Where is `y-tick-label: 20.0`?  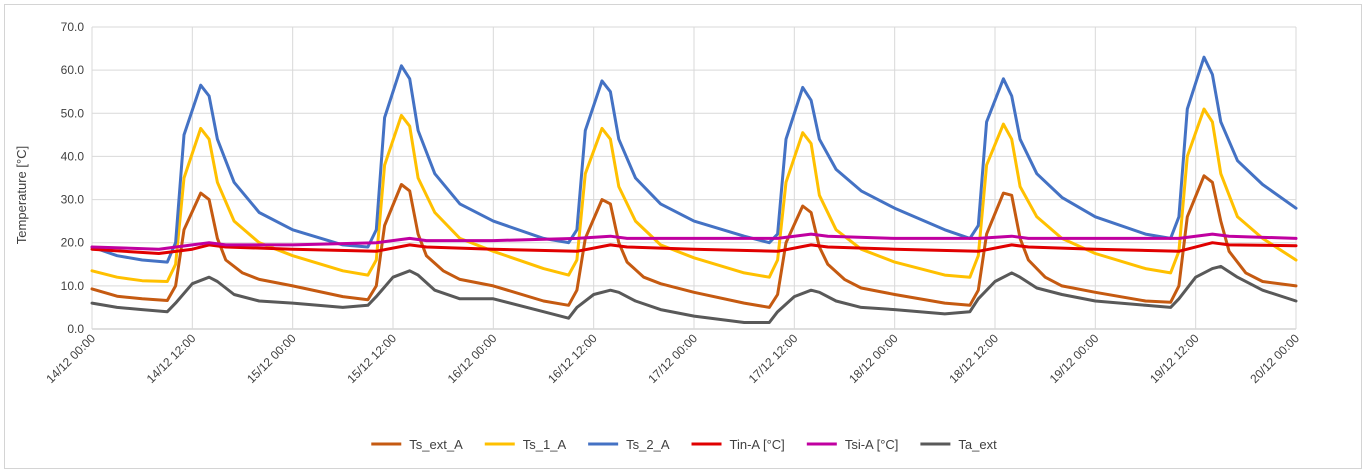
y-tick-label: 20.0 is located at coordinates (73, 243).